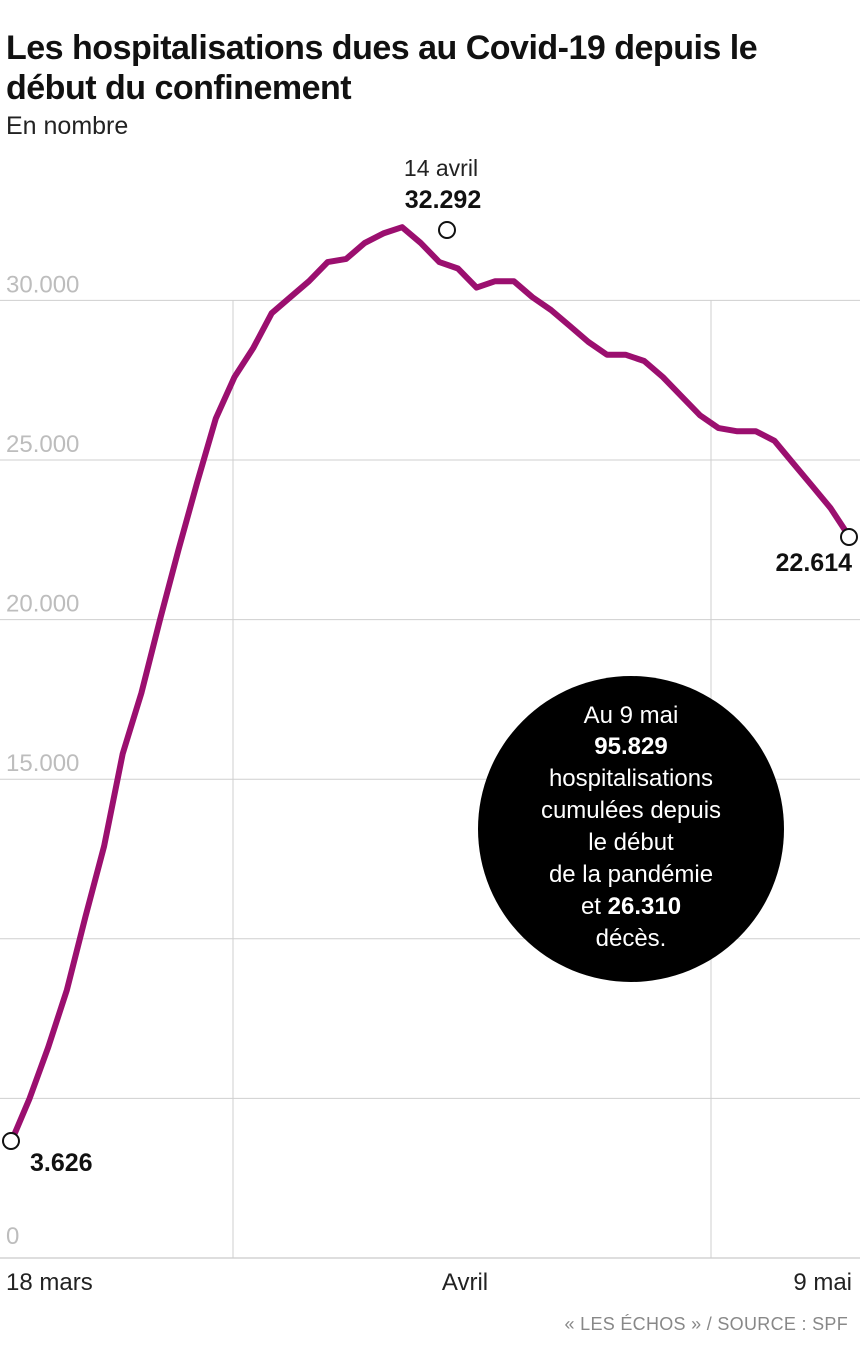 This screenshot has height=1346, width=860. Describe the element at coordinates (631, 778) in the screenshot. I see `bubble-line-3: hospitalisations` at that location.